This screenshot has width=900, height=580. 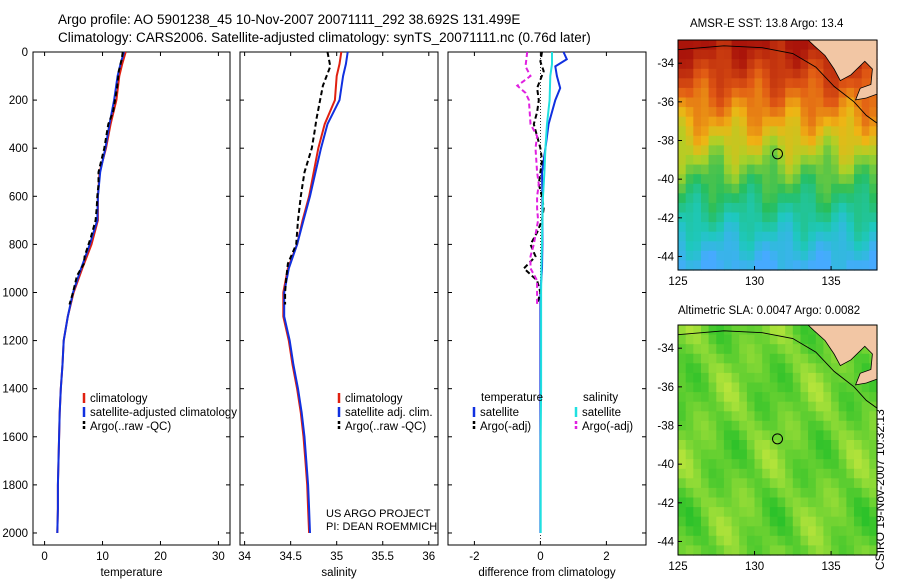 What do you see at coordinates (665, 257) in the screenshot?
I see `map-y-tick-label: -44` at bounding box center [665, 257].